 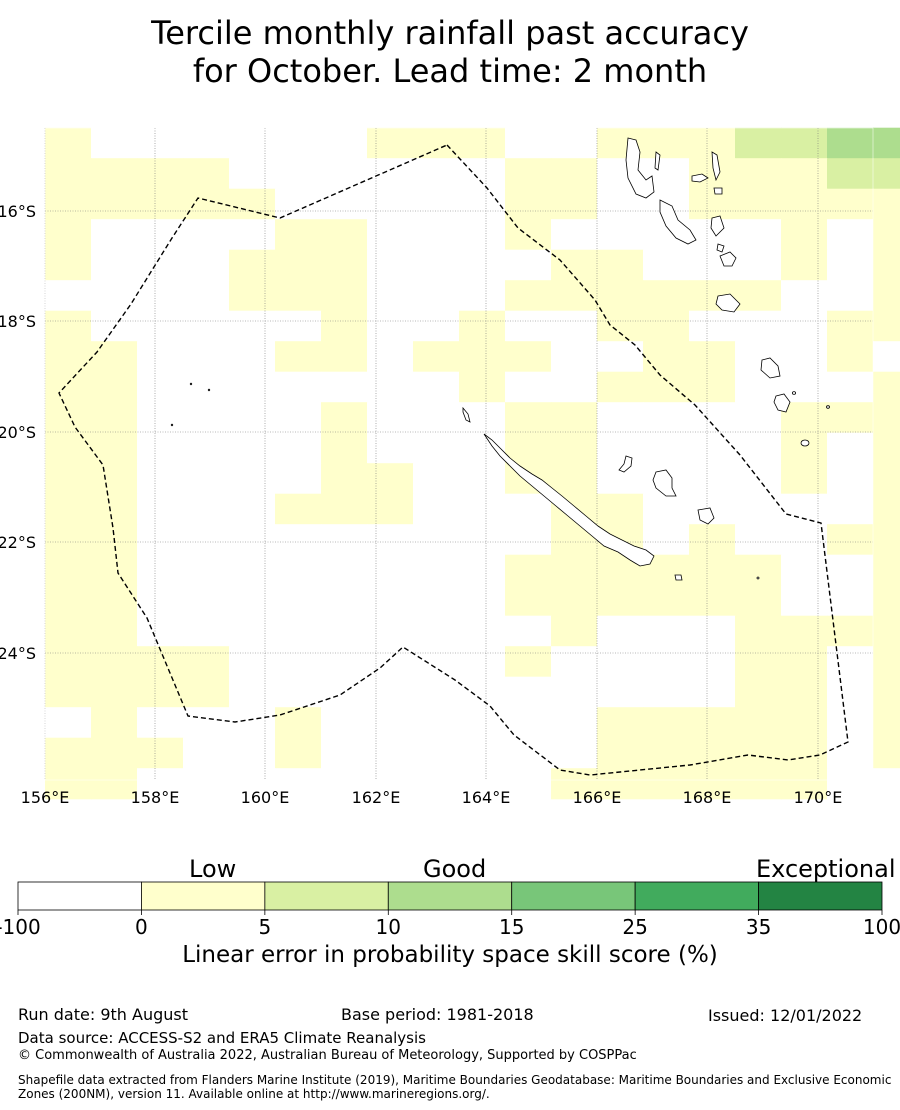 I want to click on title-line-1: Tercile monthly rainfall past accuracy, so click(x=450, y=33).